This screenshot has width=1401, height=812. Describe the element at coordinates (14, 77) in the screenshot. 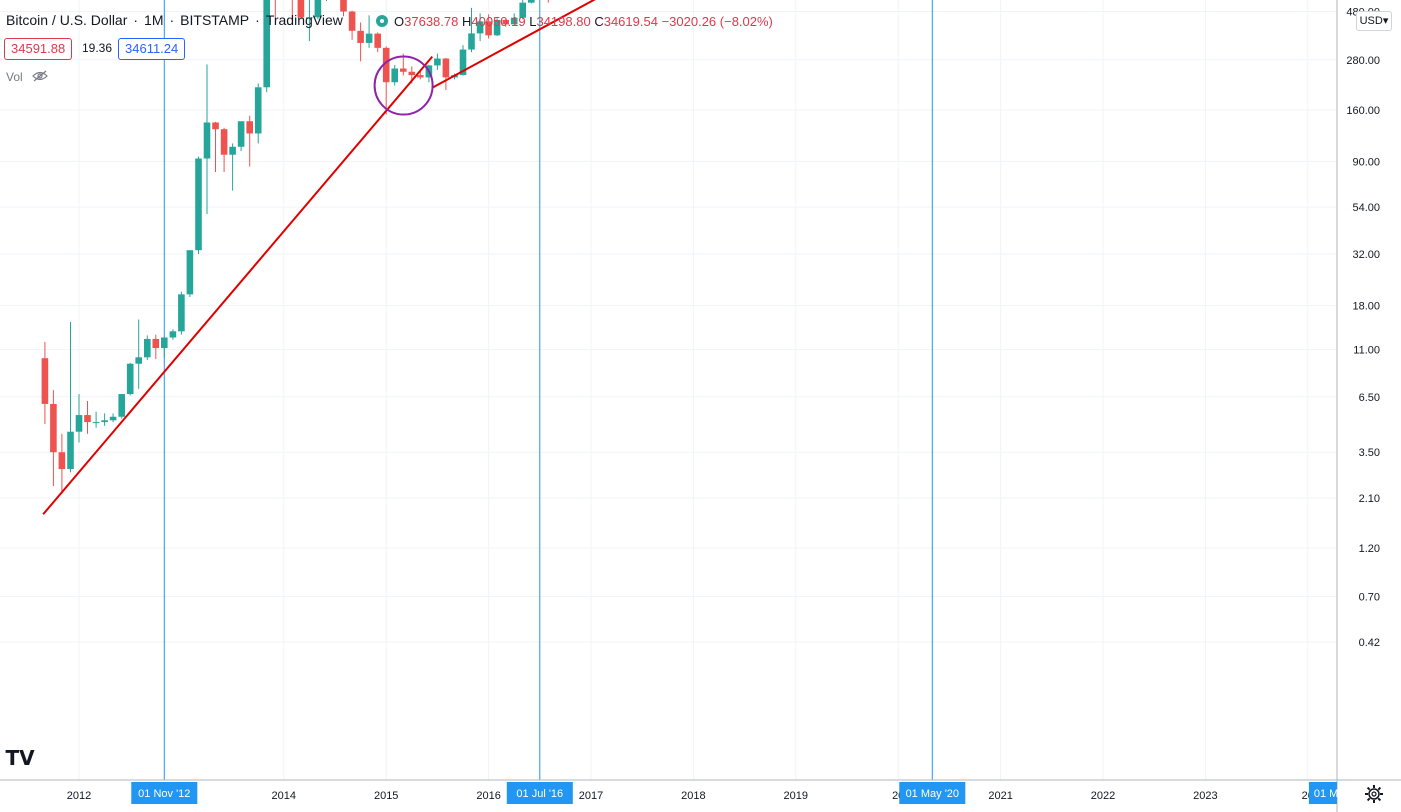

I see `volume-label: Vol` at that location.